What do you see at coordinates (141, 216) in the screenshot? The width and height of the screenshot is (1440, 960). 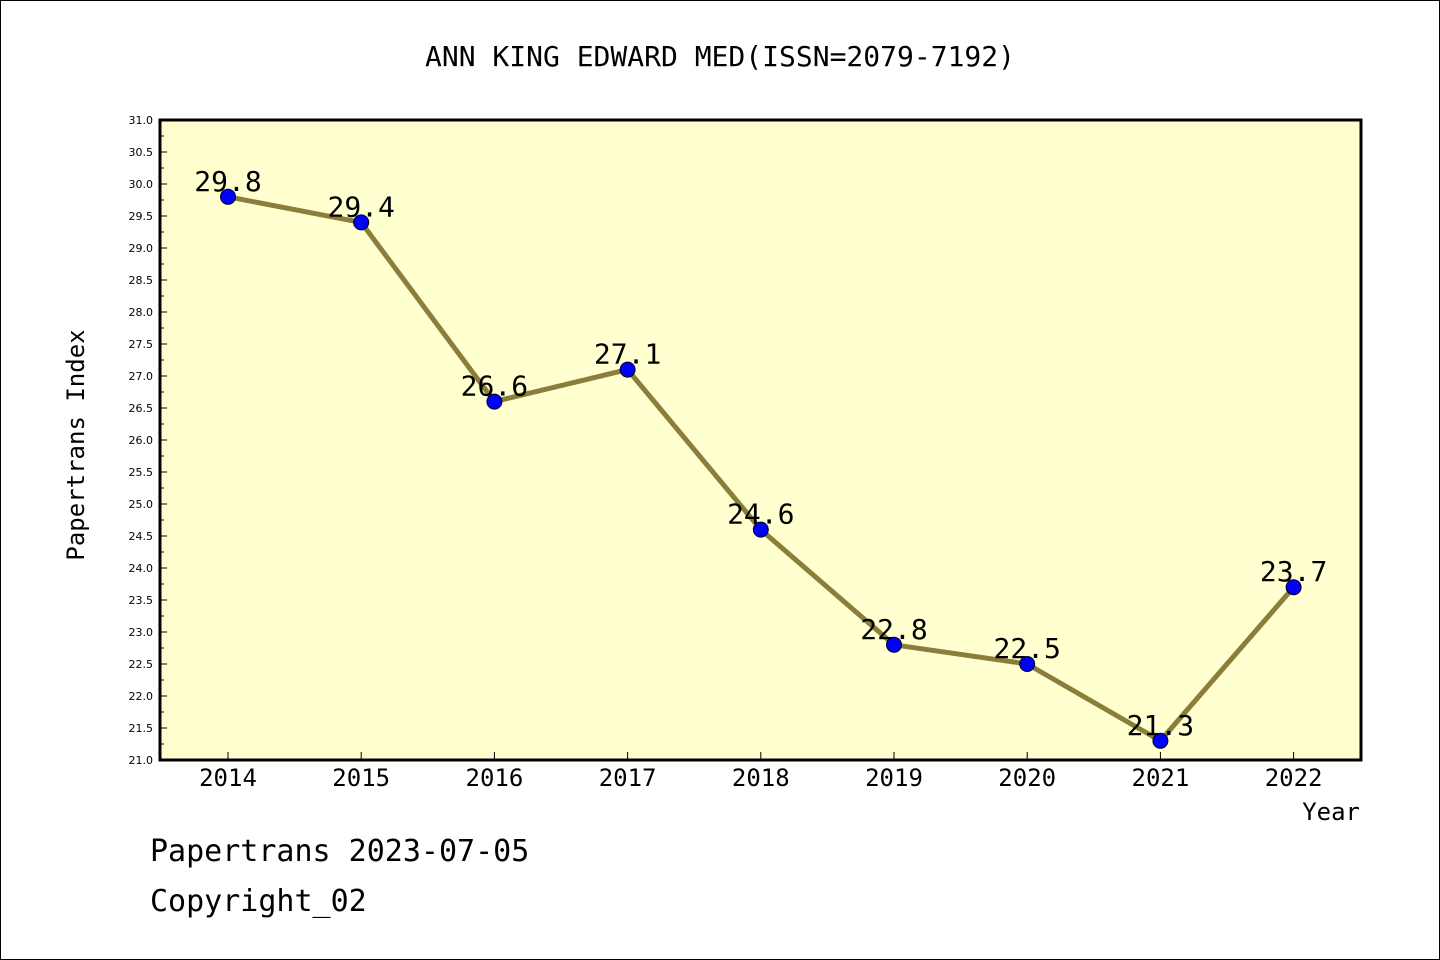 I see `y-tick-label: 29.5` at bounding box center [141, 216].